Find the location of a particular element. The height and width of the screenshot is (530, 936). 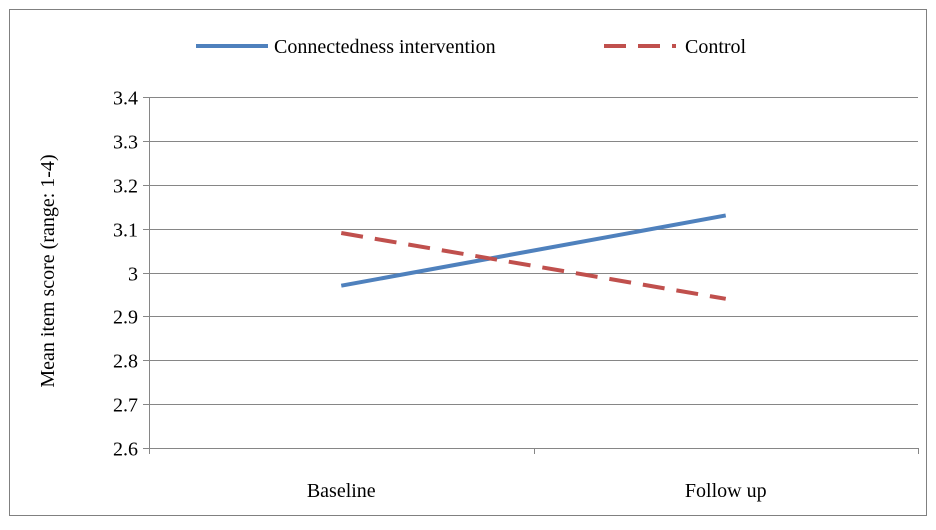

legend: Connectedness intervention Control is located at coordinates (471, 47).